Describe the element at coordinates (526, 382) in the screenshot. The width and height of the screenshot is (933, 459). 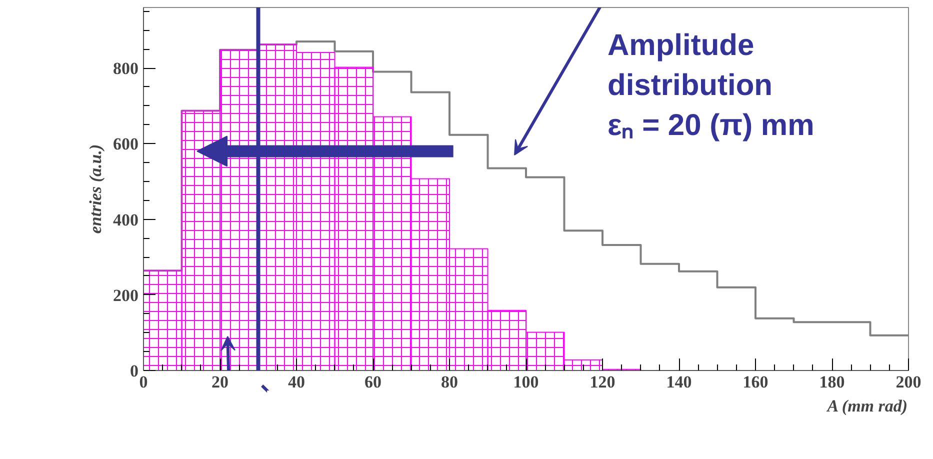
I see `x-tick-label: 100` at that location.